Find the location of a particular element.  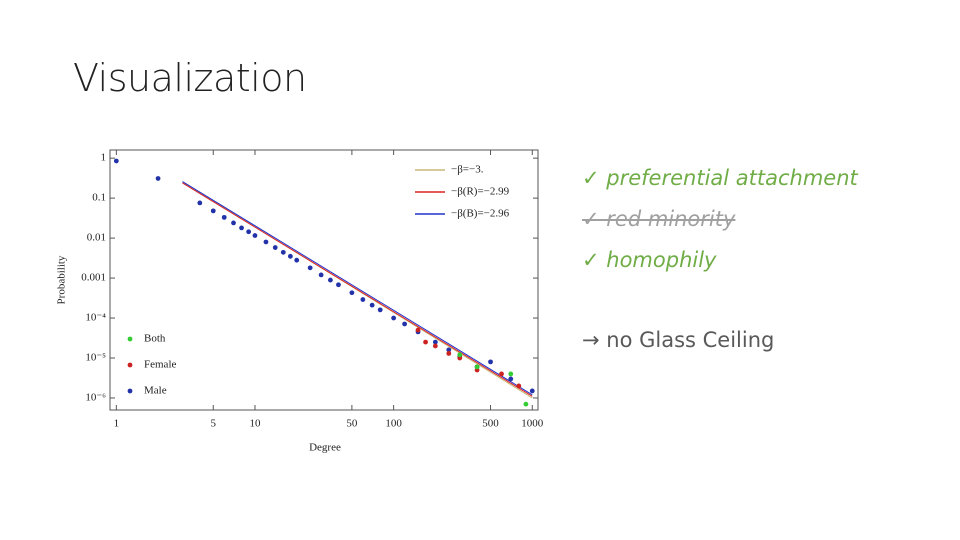

y-tick-label: 0.001 is located at coordinates (93, 278).